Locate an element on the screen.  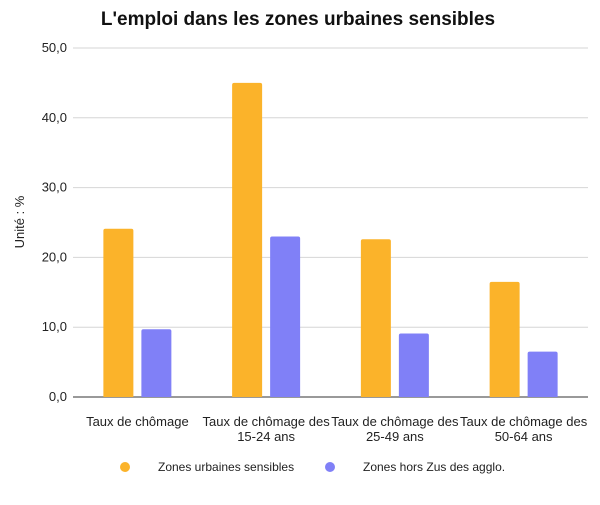
x-category-label-line: 50-64 ans is located at coordinates (524, 436).